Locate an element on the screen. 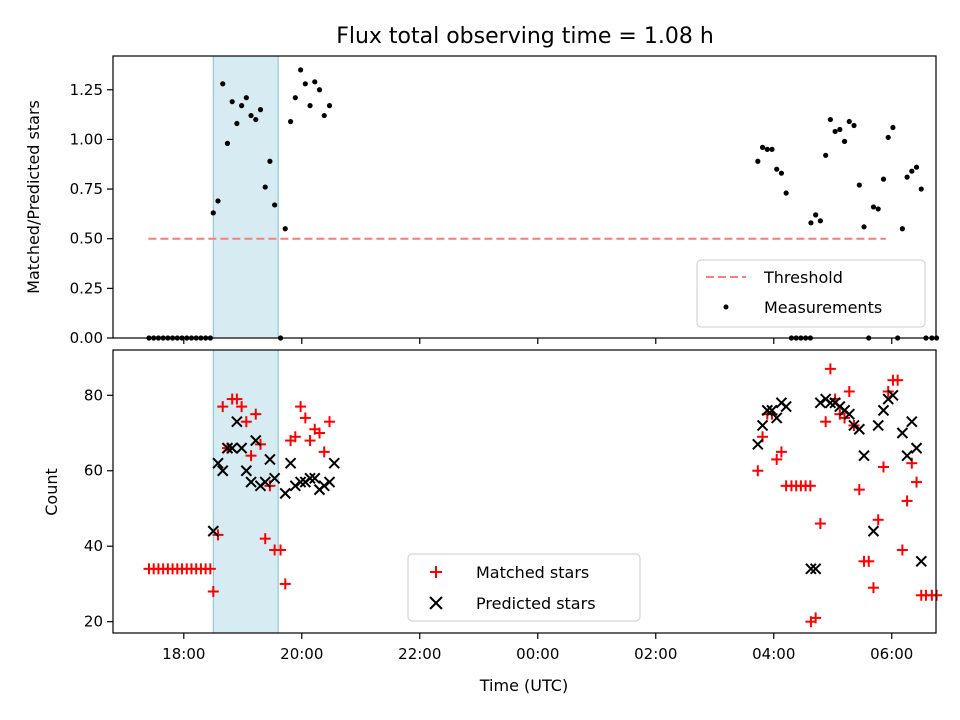 The width and height of the screenshot is (960, 720). bottom-y-axis-label: Count is located at coordinates (51, 492).